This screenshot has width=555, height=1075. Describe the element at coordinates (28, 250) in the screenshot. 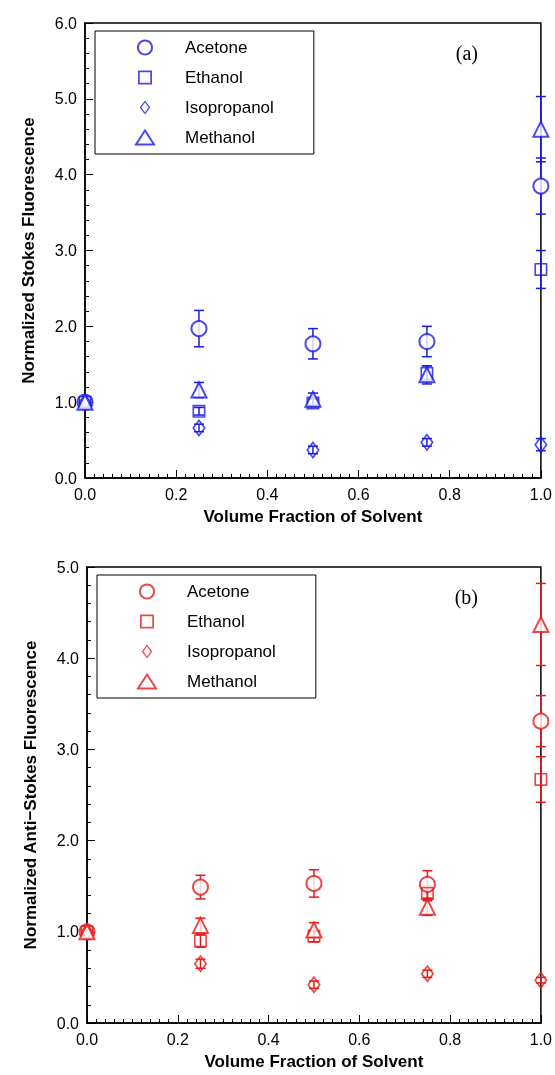

I see `y-axis-title: Normalized Stokes Fluorescence` at that location.